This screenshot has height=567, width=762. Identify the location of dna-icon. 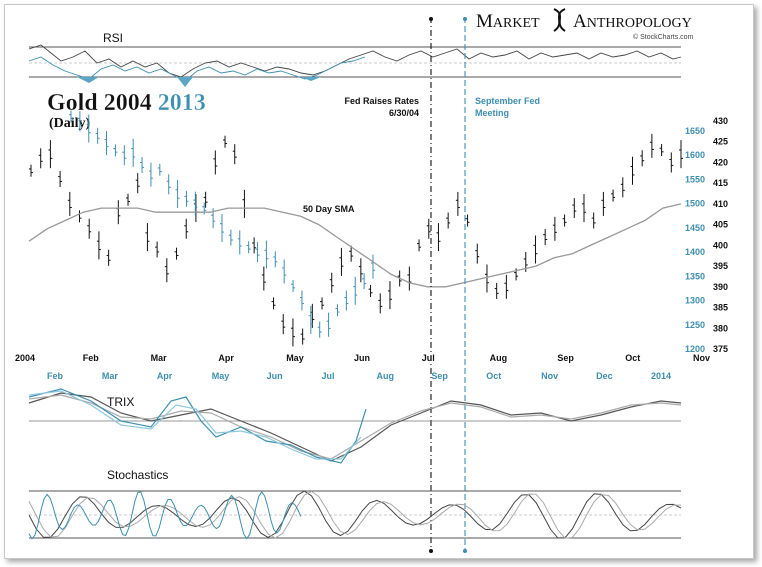
(559, 20).